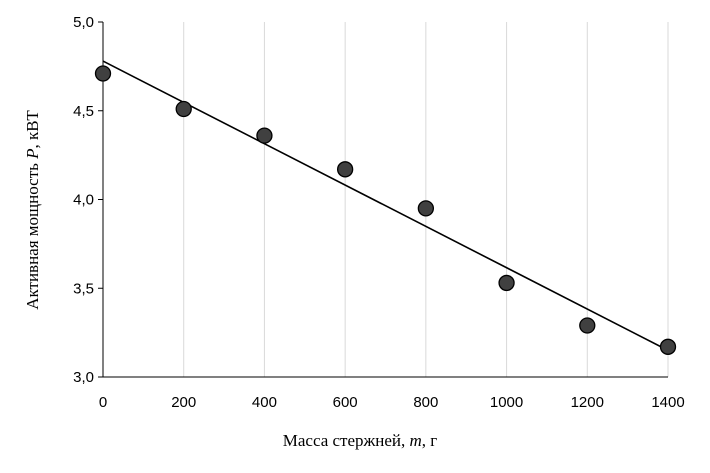 The width and height of the screenshot is (710, 473). I want to click on y-tick-label-3,0: 3,0, so click(83, 377).